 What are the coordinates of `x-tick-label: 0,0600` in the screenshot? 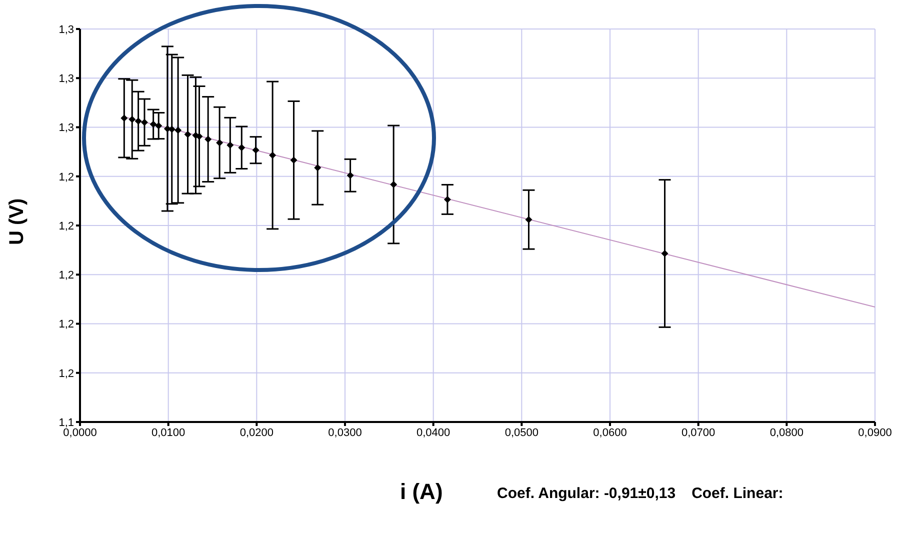 It's located at (610, 432).